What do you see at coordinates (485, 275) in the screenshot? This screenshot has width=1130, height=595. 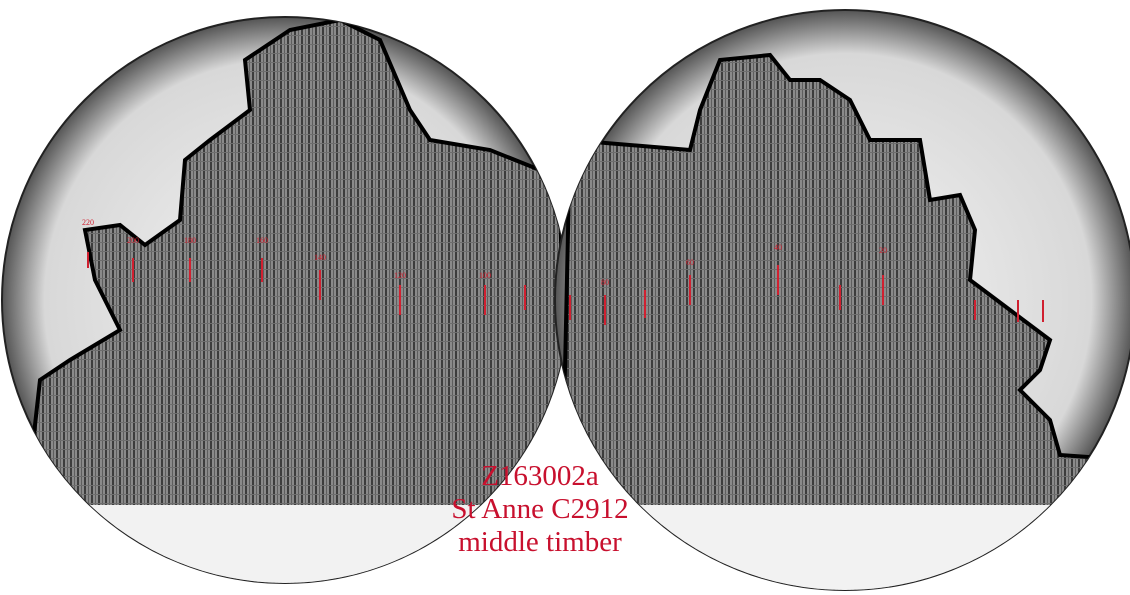 I see `ring-label: 100` at bounding box center [485, 275].